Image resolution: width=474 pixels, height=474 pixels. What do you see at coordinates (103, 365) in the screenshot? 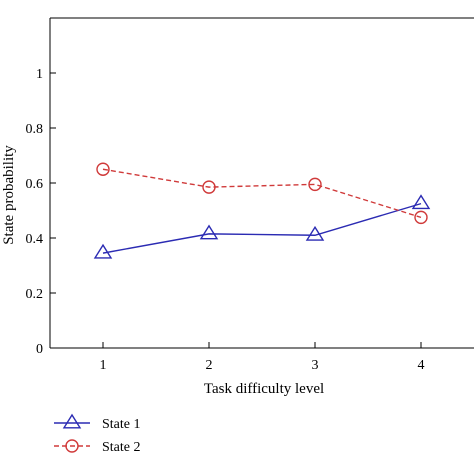
I see `x-tick-label: 1` at bounding box center [103, 365].